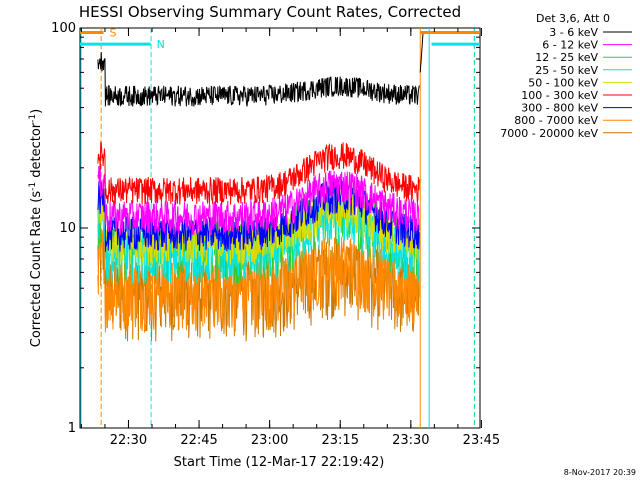  I want to click on legend-entry-label: 300 - 800 keV, so click(559, 108).